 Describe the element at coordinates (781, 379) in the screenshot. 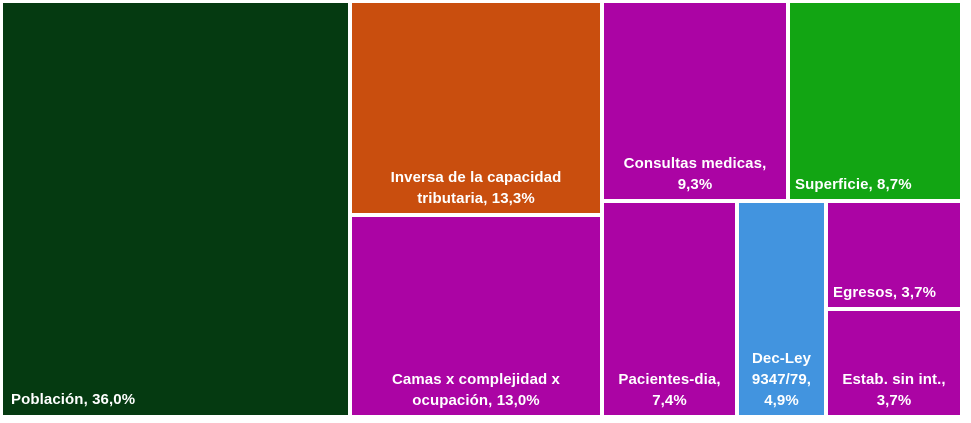

I see `tile-label-dec-ley-9347-79: Dec-Ley 9347/79, 4,9%` at that location.